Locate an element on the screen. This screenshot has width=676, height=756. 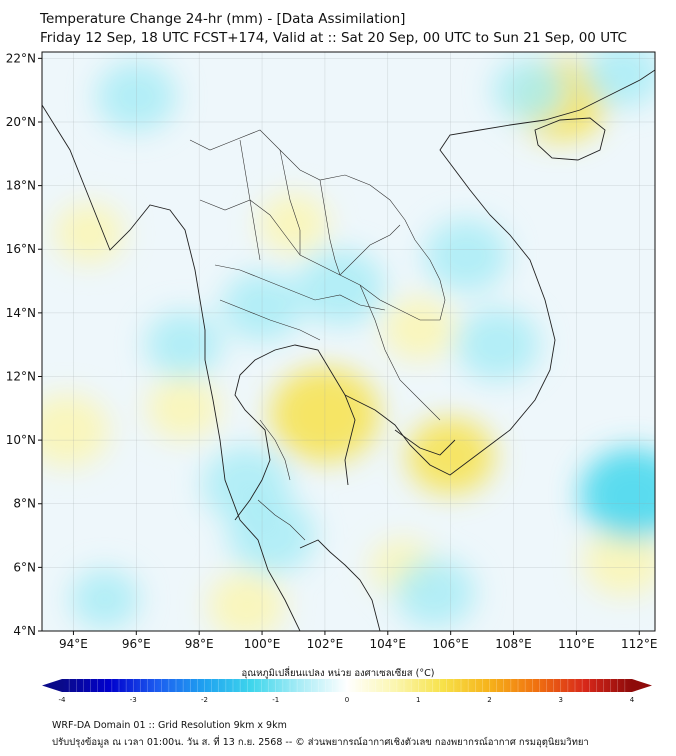
lon-tick-label: 102°E is located at coordinates (325, 644).